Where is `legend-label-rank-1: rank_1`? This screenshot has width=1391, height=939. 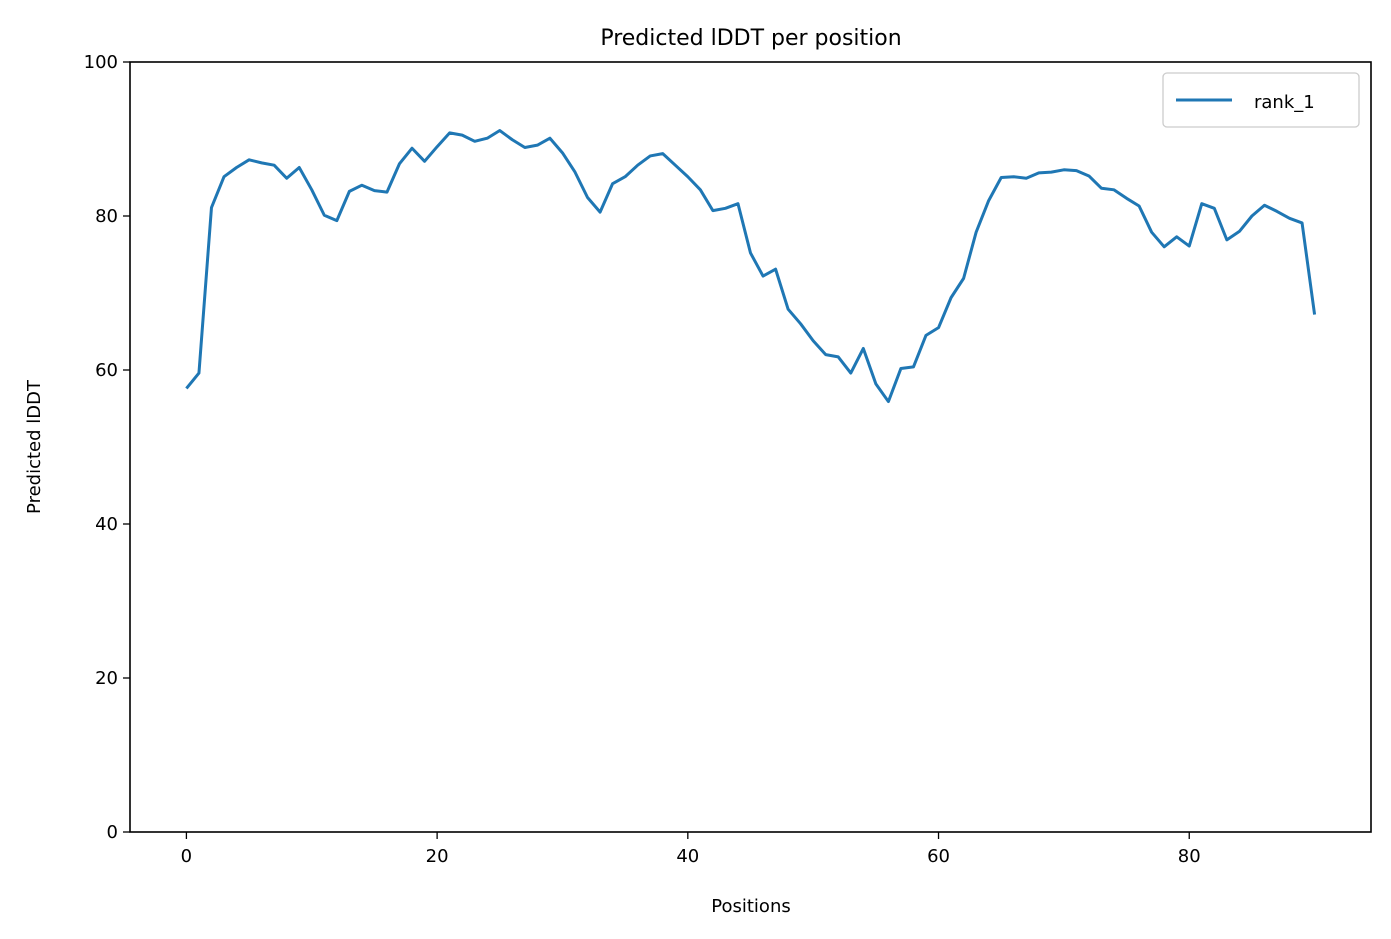
legend-label-rank-1: rank_1 is located at coordinates (1284, 102).